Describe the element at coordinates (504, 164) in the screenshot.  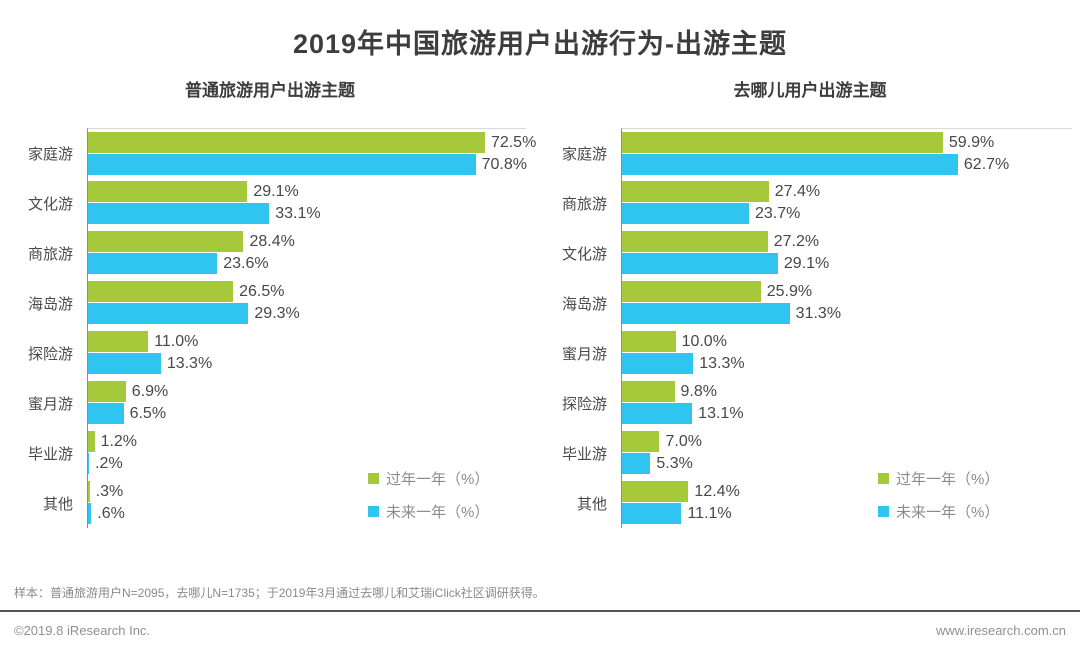
I see `value-label: 70.8%` at that location.